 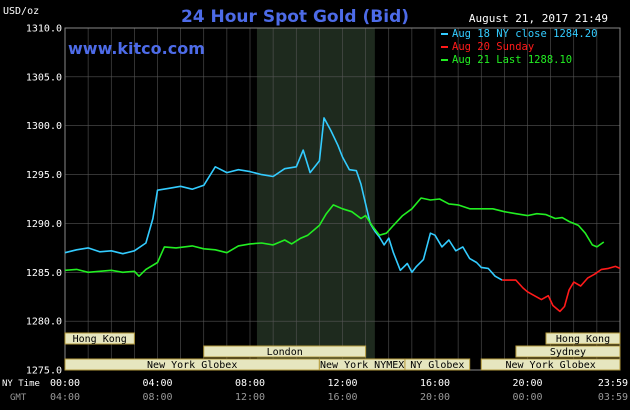 I want to click on y-axis-unit: USD/oz, so click(x=21, y=11).